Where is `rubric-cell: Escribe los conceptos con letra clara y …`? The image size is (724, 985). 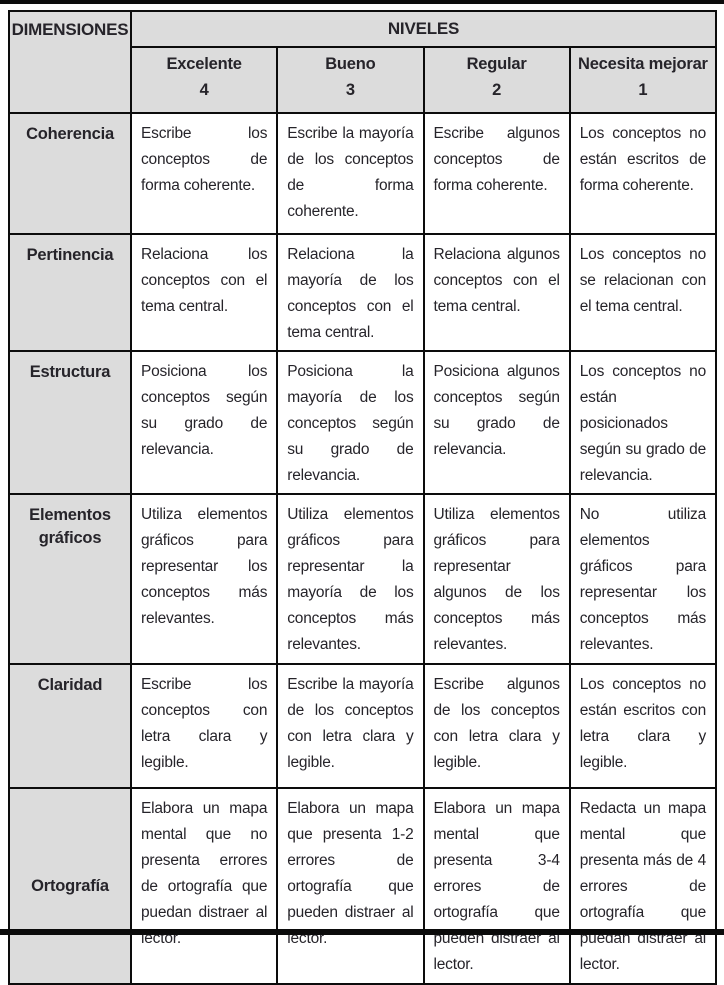 rubric-cell: Escribe los conceptos con letra clara y … is located at coordinates (204, 726).